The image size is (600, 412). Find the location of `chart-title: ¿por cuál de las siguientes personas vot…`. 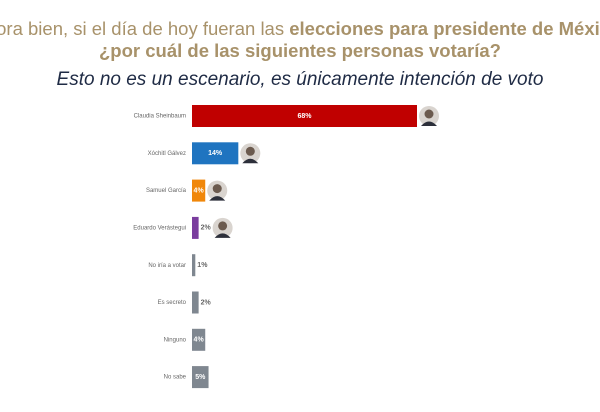

chart-title: ¿por cuál de las siguientes personas vot… is located at coordinates (300, 50).